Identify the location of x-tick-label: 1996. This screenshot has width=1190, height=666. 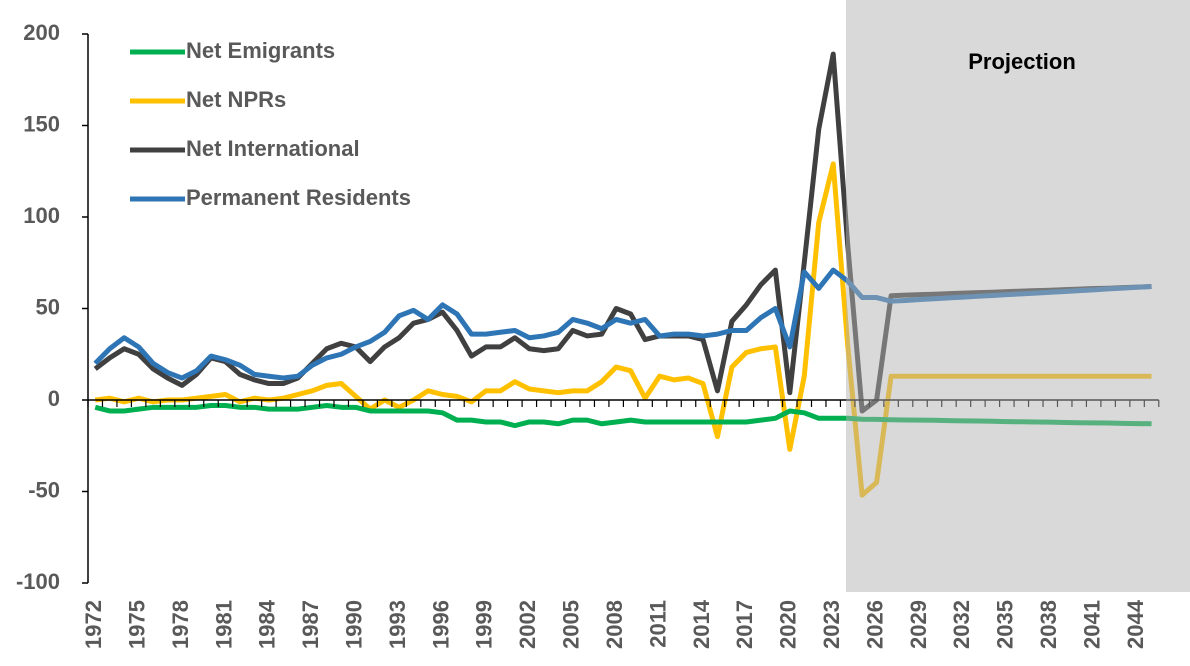
(440, 624).